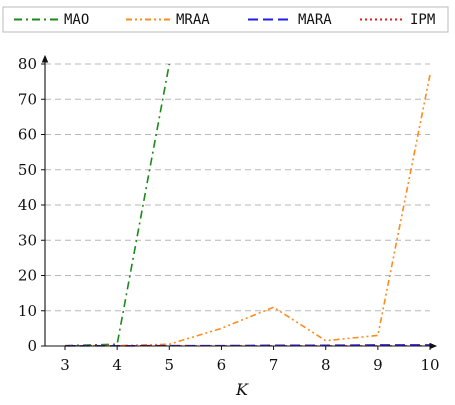 Image resolution: width=455 pixels, height=405 pixels. Describe the element at coordinates (242, 389) in the screenshot. I see `x-axis-label: K` at that location.